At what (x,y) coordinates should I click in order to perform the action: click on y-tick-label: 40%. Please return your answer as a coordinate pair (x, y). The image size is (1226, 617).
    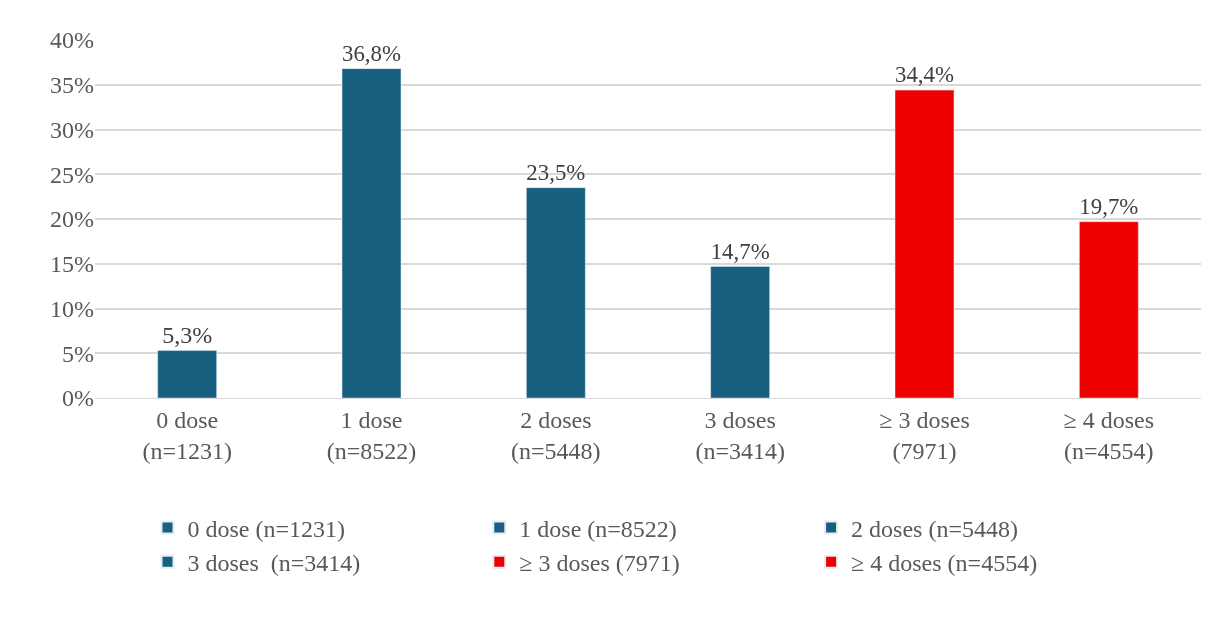
    Looking at the image, I should click on (72, 40).